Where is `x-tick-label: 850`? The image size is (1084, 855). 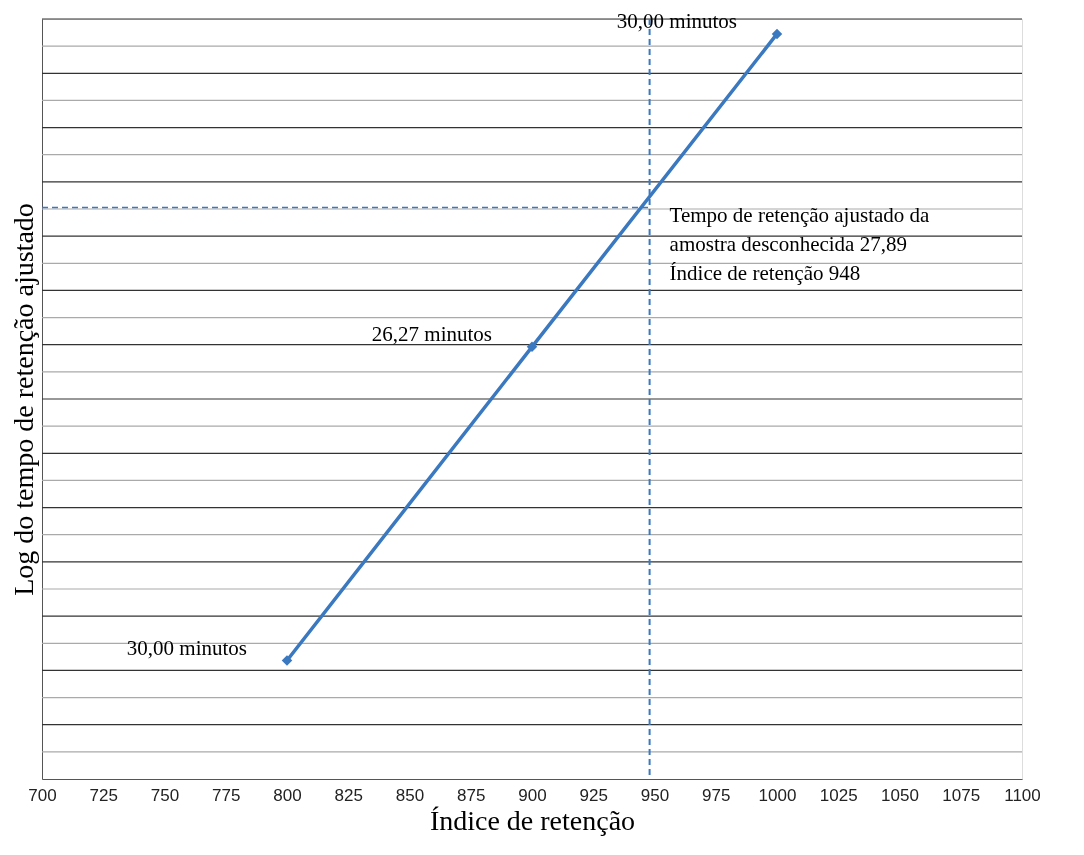 x-tick-label: 850 is located at coordinates (410, 795).